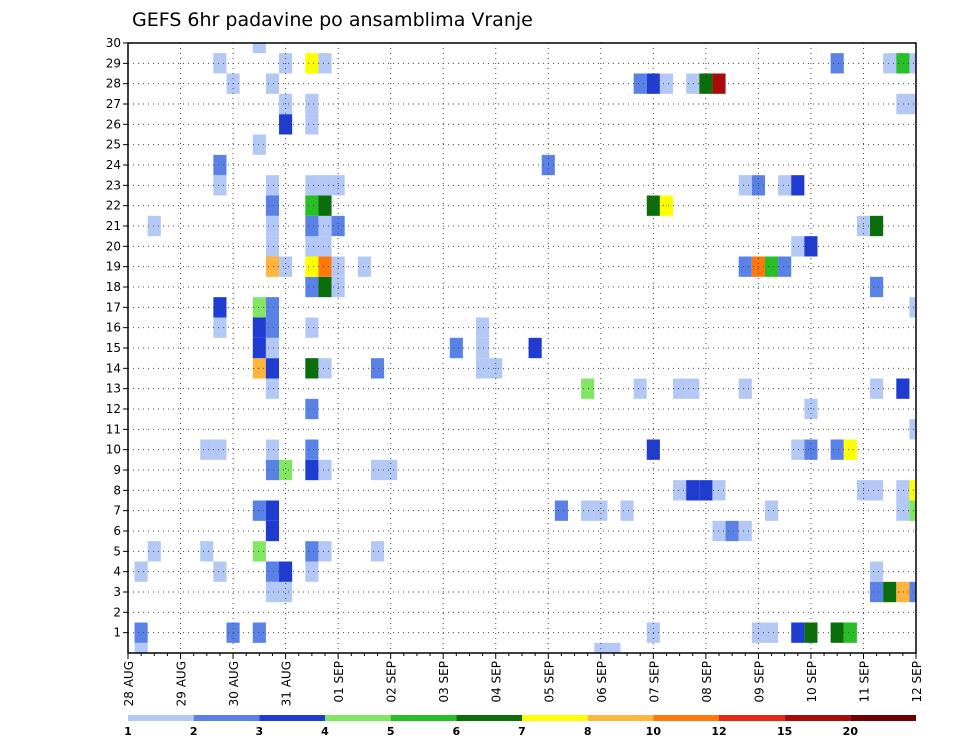 The width and height of the screenshot is (960, 742). What do you see at coordinates (707, 682) in the screenshot?
I see `x-tick-label: 08 SEP` at bounding box center [707, 682].